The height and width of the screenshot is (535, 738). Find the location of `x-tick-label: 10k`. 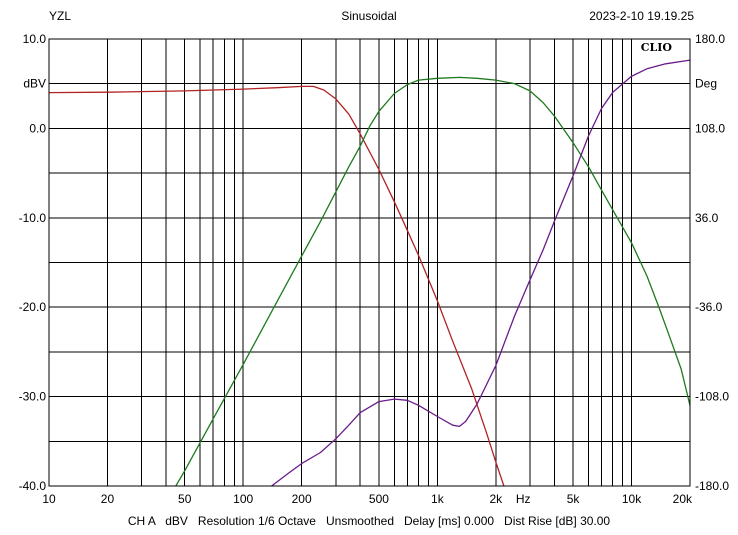

x-tick-label: 10k is located at coordinates (632, 499).